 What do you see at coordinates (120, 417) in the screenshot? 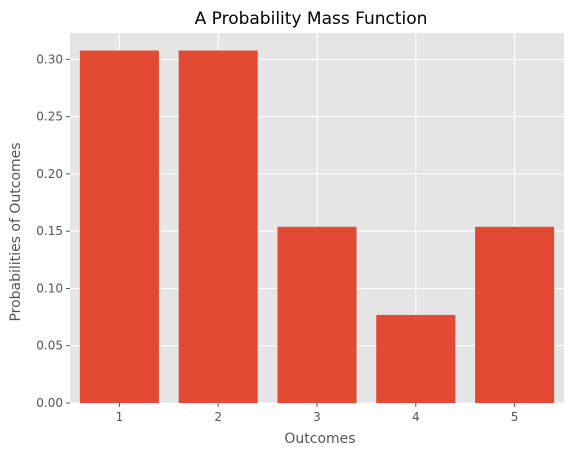
I see `x-tick-label: 1` at bounding box center [120, 417].